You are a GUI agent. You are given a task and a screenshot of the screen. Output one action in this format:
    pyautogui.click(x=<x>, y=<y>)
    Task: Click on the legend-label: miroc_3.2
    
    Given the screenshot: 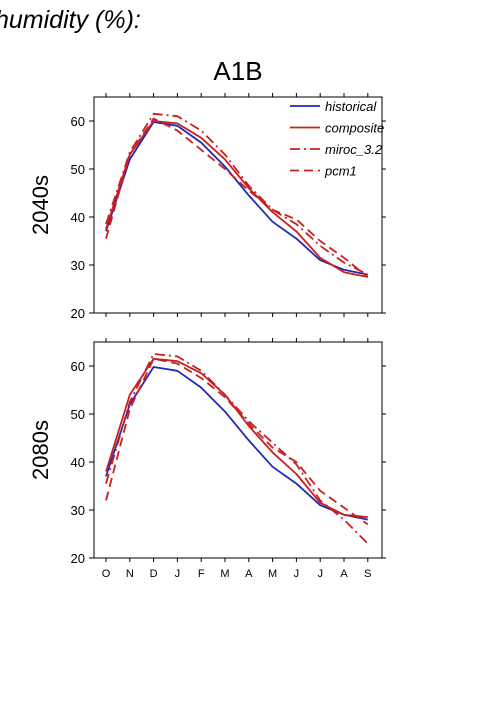 What is the action you would take?
    pyautogui.click(x=354, y=149)
    